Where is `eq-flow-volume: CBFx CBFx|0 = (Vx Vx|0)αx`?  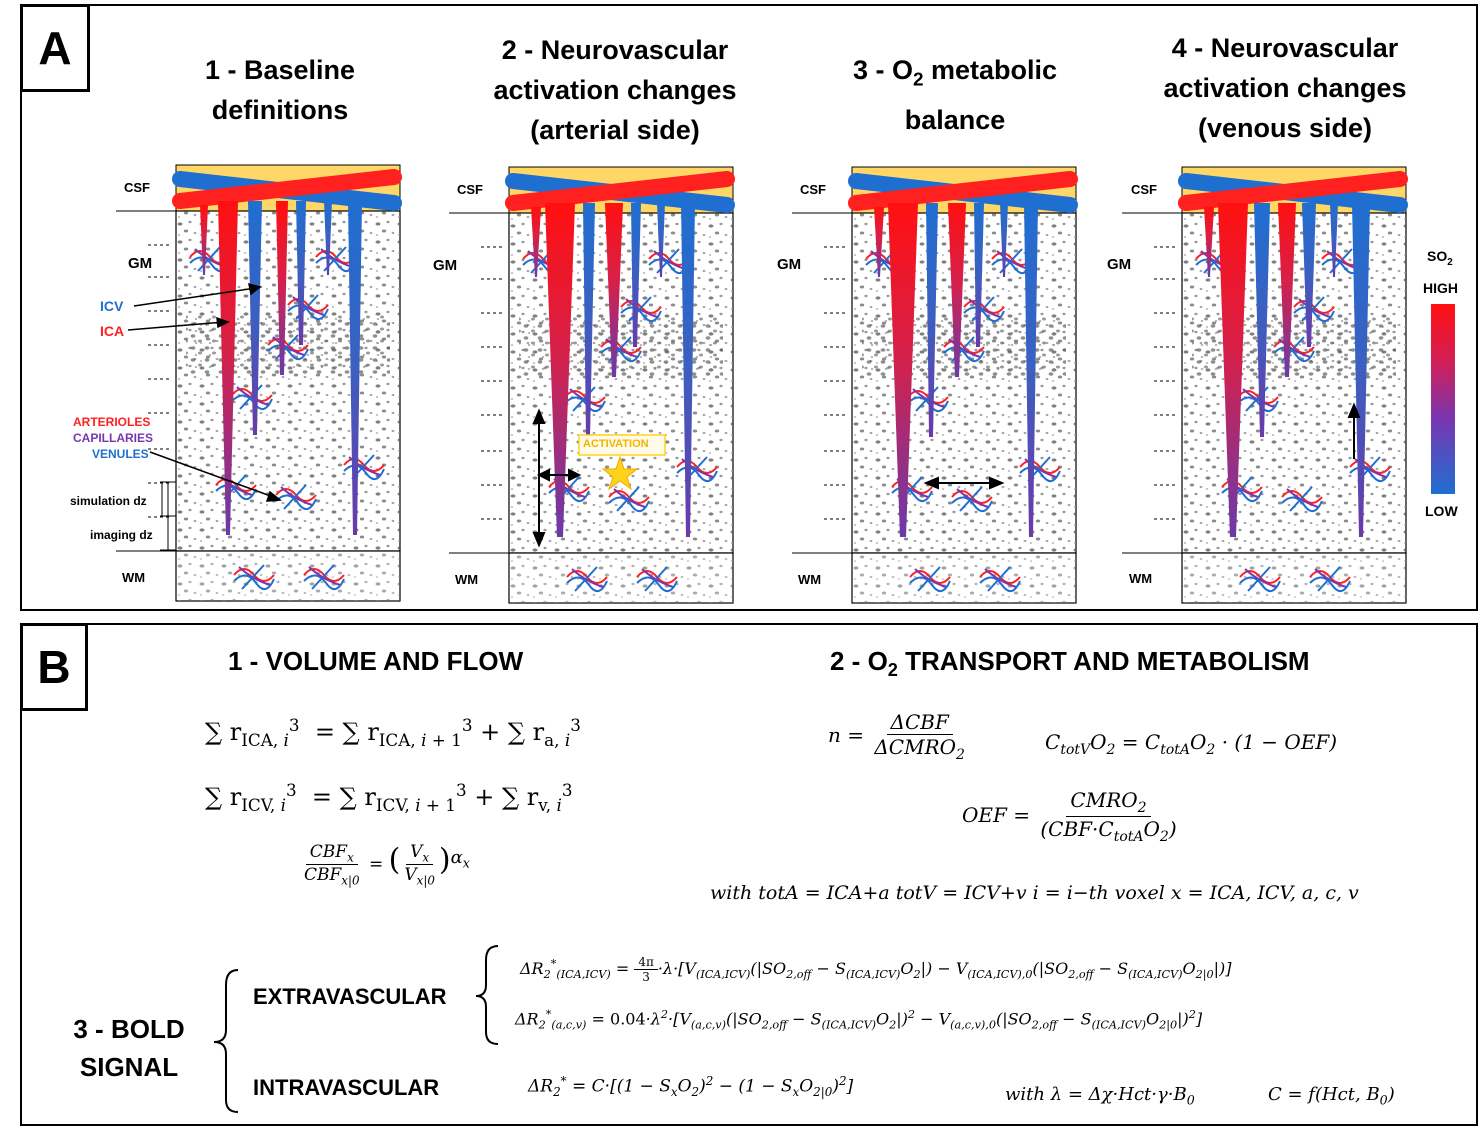
eq-flow-volume: CBFx CBFx|0 = (Vx Vx|0)αx is located at coordinates (387, 865).